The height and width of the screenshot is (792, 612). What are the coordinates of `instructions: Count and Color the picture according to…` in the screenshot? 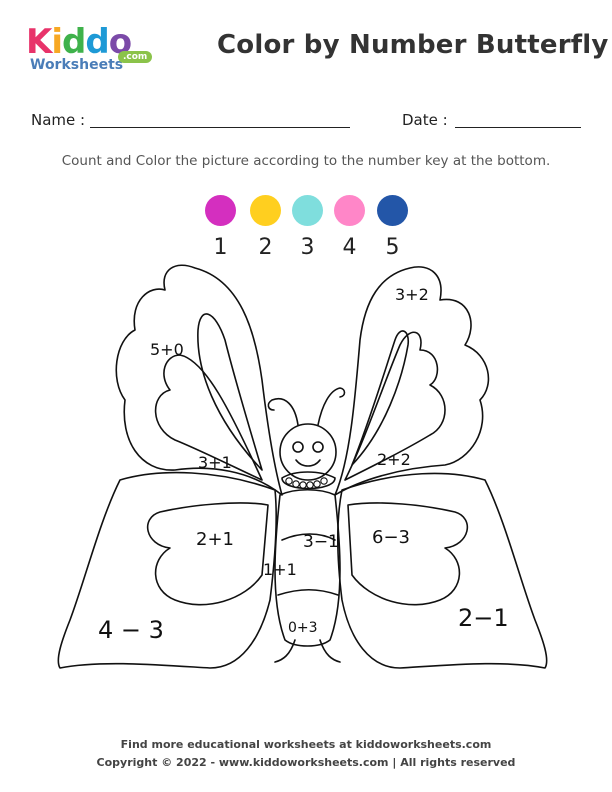 It's located at (306, 161).